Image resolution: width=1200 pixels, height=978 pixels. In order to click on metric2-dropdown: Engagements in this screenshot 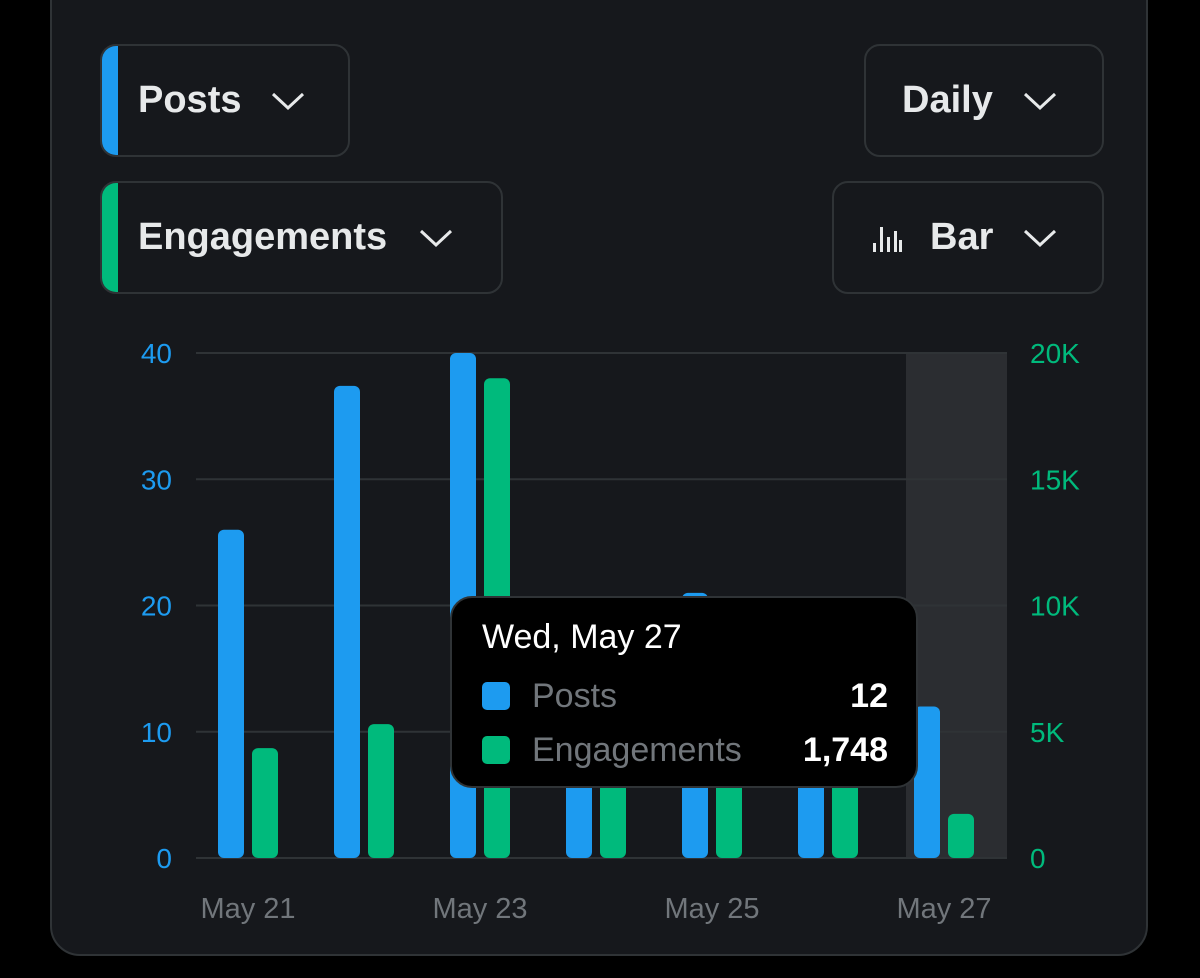, I will do `click(301, 237)`.